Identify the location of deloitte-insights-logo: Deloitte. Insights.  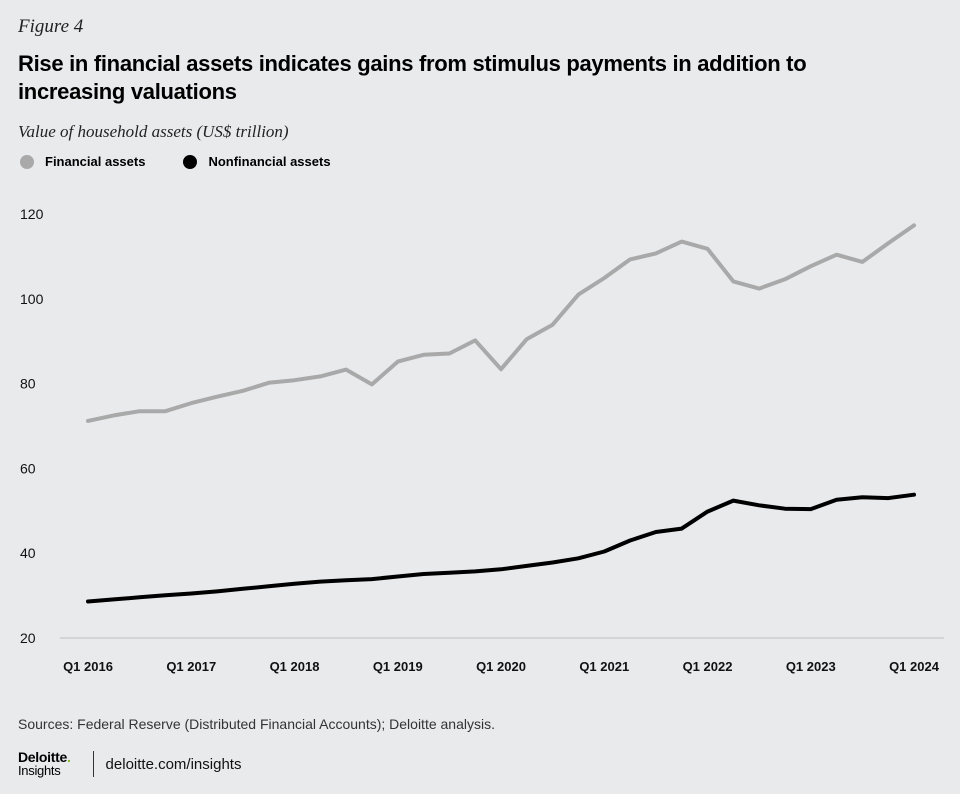
(44, 764).